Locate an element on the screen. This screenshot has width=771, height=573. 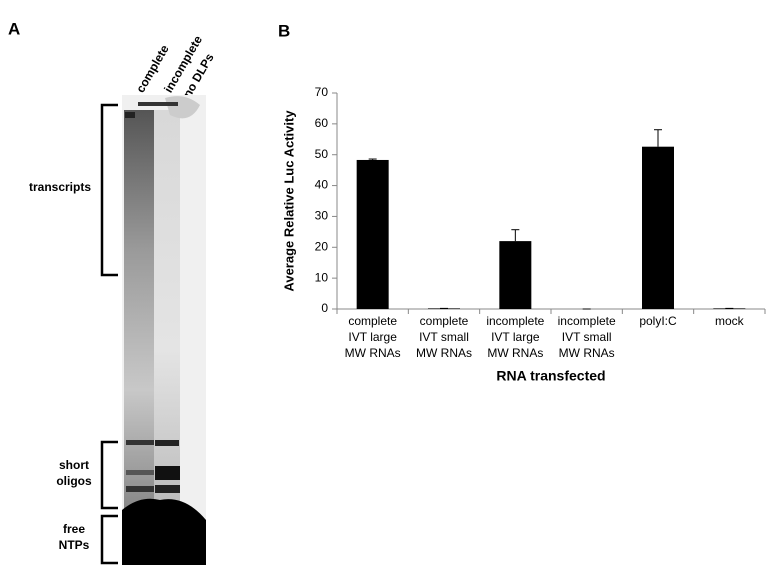
region-label: short is located at coordinates (74, 465).